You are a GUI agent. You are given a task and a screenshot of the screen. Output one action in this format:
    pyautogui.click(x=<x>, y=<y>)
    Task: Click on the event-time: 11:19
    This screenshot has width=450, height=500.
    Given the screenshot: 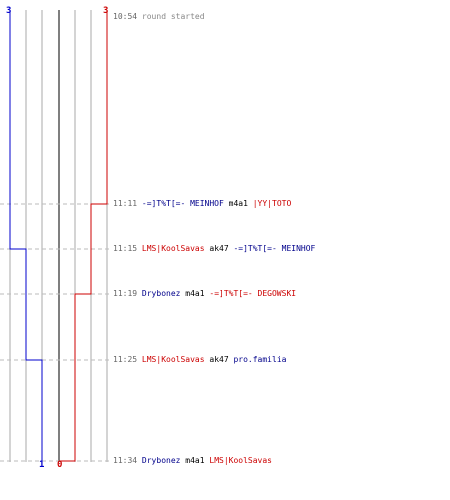 What is the action you would take?
    pyautogui.click(x=125, y=293)
    